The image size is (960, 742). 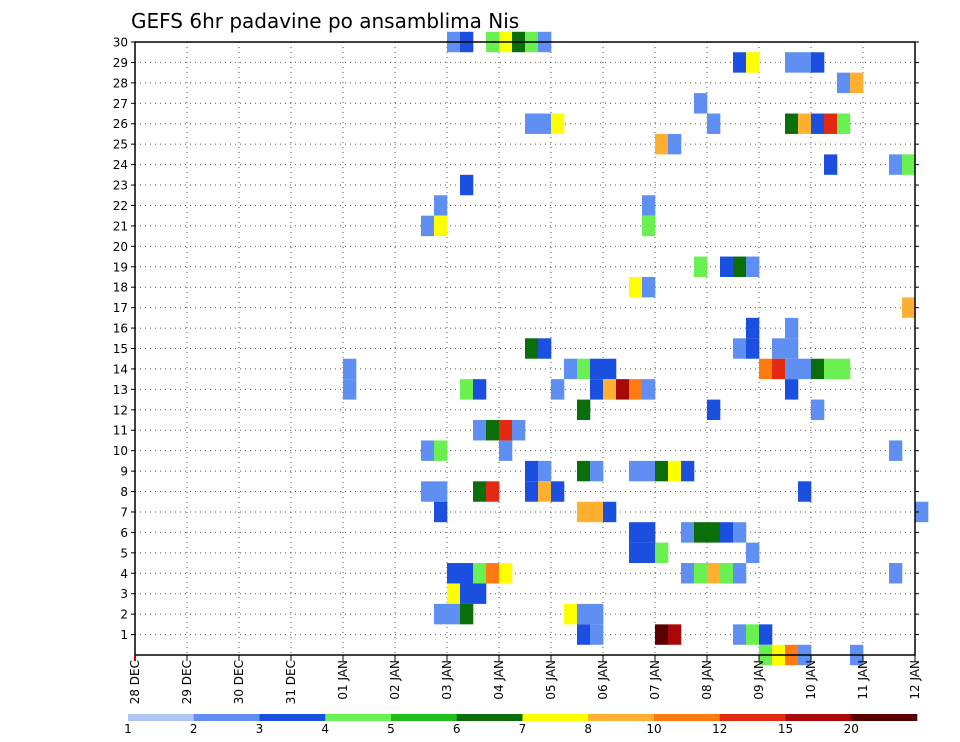 What do you see at coordinates (499, 680) in the screenshot?
I see `x-tick-label: 04 JAN` at bounding box center [499, 680].